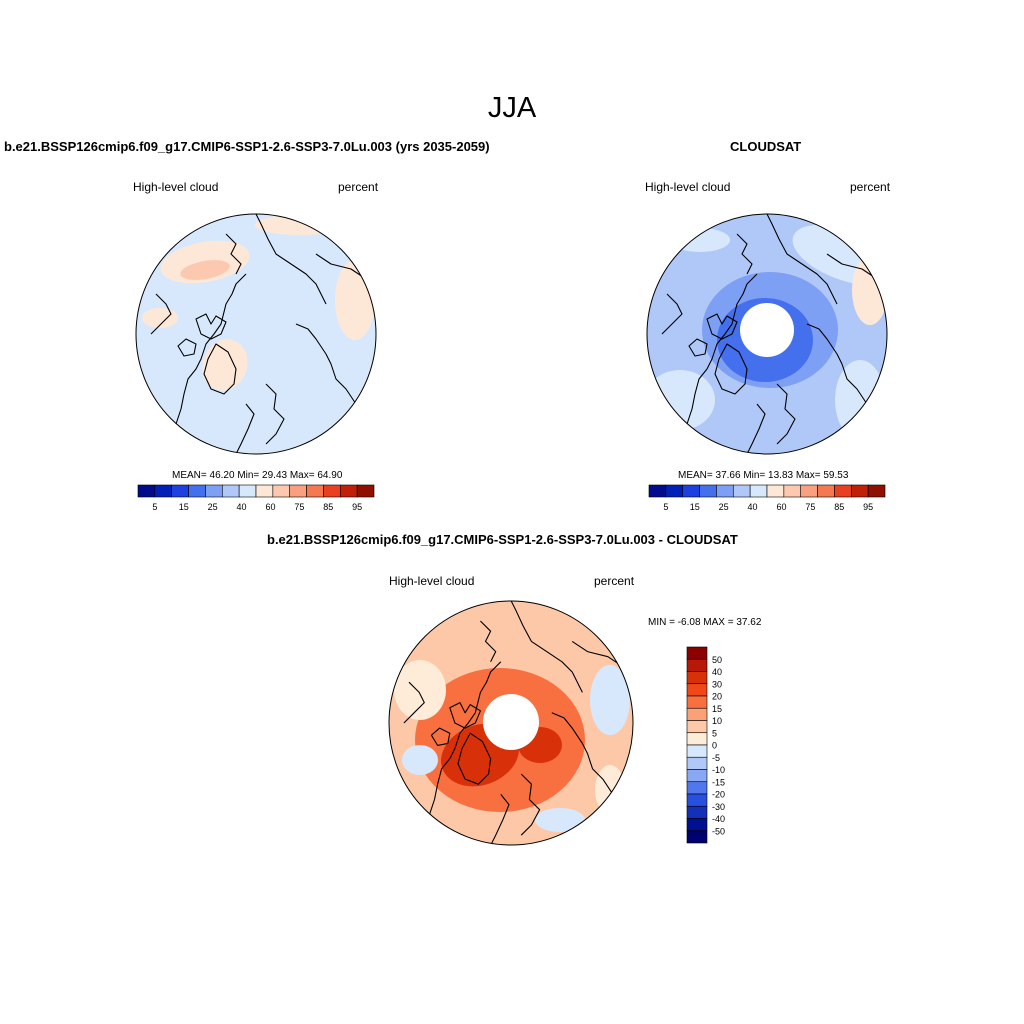 This screenshot has height=1024, width=1024. I want to click on panel3-units-label: percent, so click(614, 581).